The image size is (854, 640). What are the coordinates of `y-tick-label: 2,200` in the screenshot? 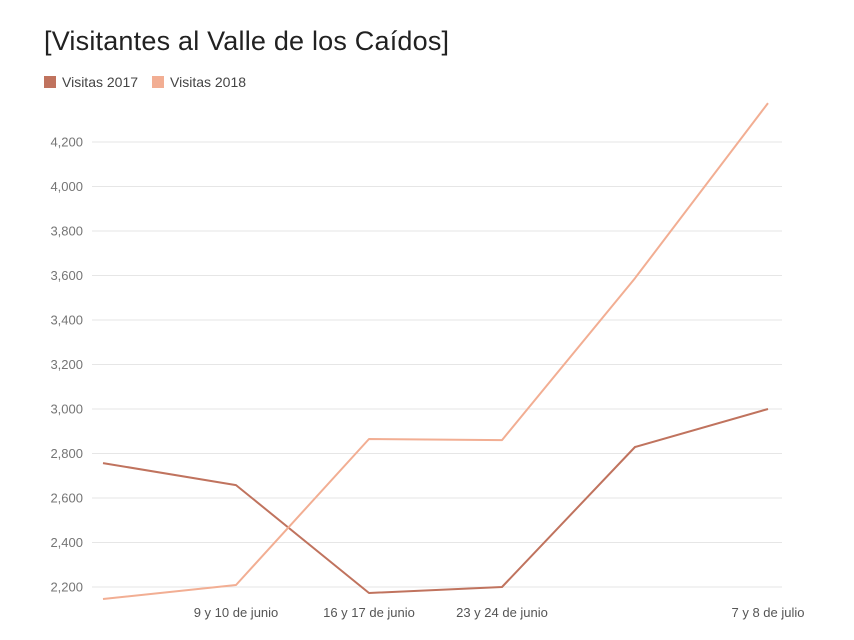 It's located at (66, 587).